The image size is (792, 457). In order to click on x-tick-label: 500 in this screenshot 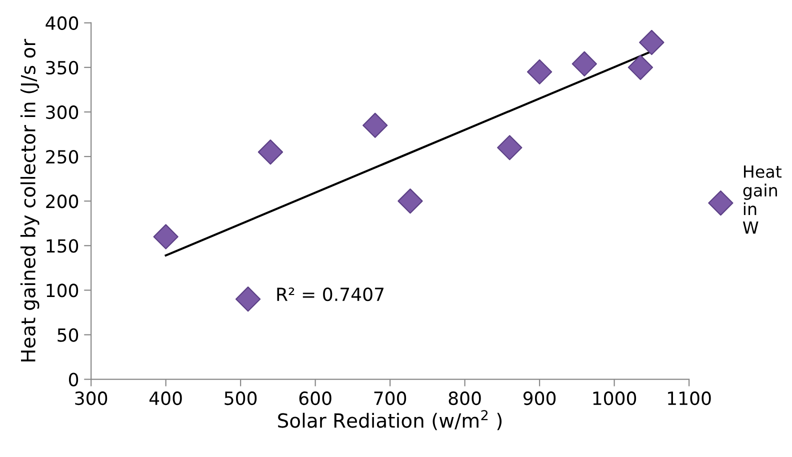, I will do `click(240, 398)`.